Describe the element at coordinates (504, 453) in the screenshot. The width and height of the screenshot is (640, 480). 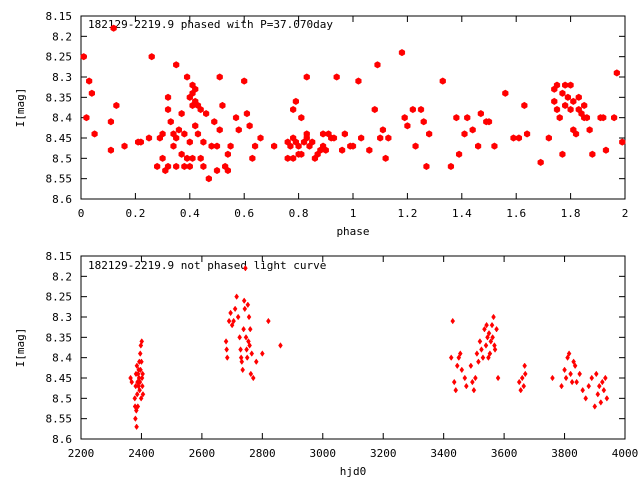
I see `x-tick-label: 3600` at that location.